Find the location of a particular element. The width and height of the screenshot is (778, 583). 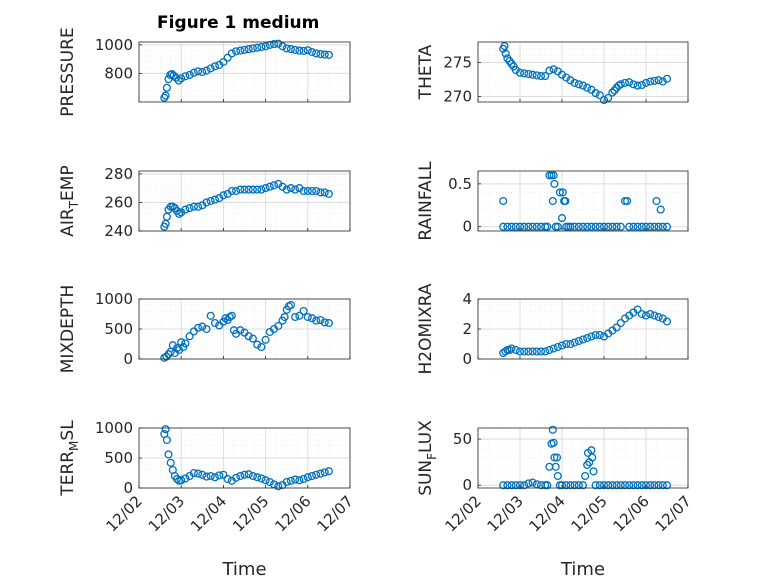

ytick-label: 4 is located at coordinates (467, 299).